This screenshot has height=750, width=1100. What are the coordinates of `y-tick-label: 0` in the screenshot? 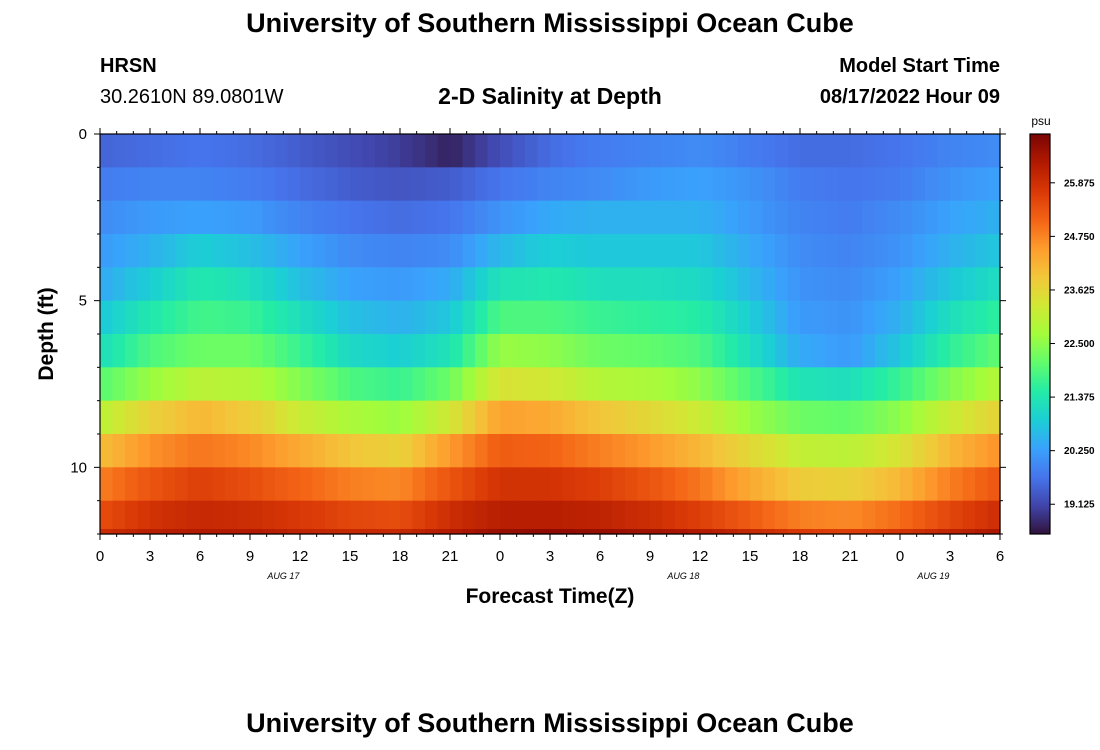 It's located at (83, 134).